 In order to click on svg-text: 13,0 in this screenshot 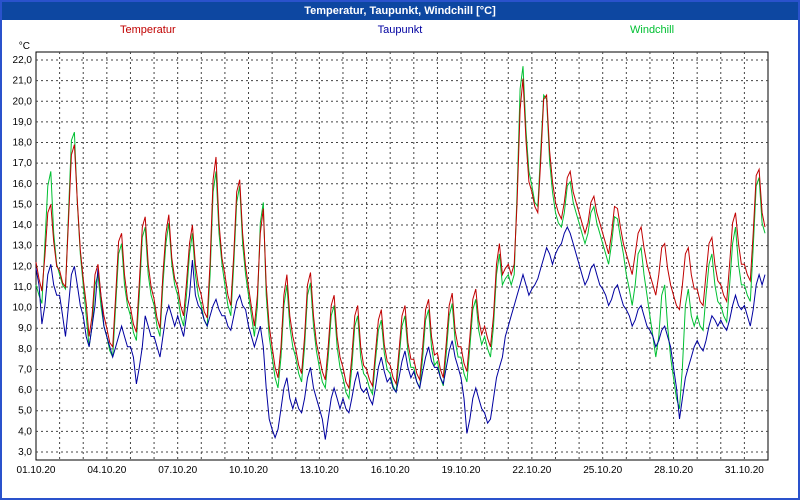, I will do `click(23, 246)`.